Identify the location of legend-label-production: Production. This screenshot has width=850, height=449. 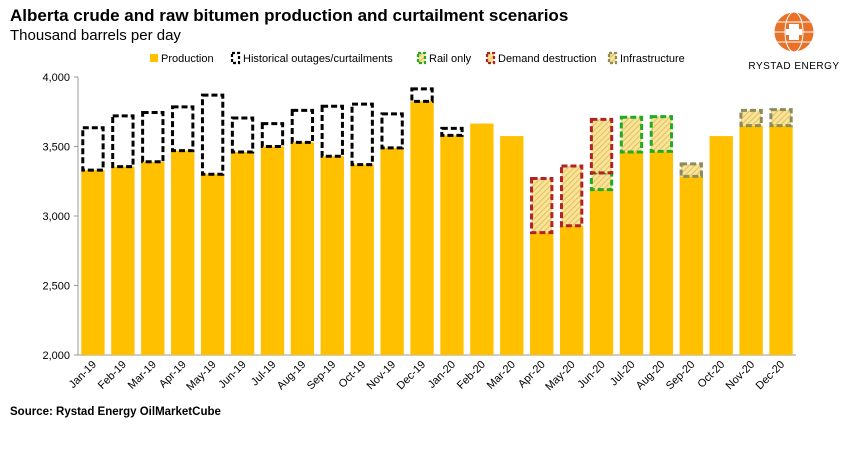
(187, 59).